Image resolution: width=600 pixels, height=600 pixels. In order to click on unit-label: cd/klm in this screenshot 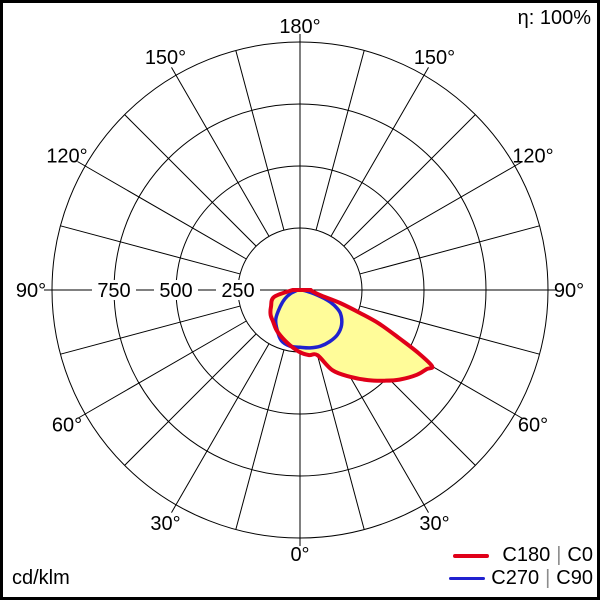, I will do `click(41, 578)`.